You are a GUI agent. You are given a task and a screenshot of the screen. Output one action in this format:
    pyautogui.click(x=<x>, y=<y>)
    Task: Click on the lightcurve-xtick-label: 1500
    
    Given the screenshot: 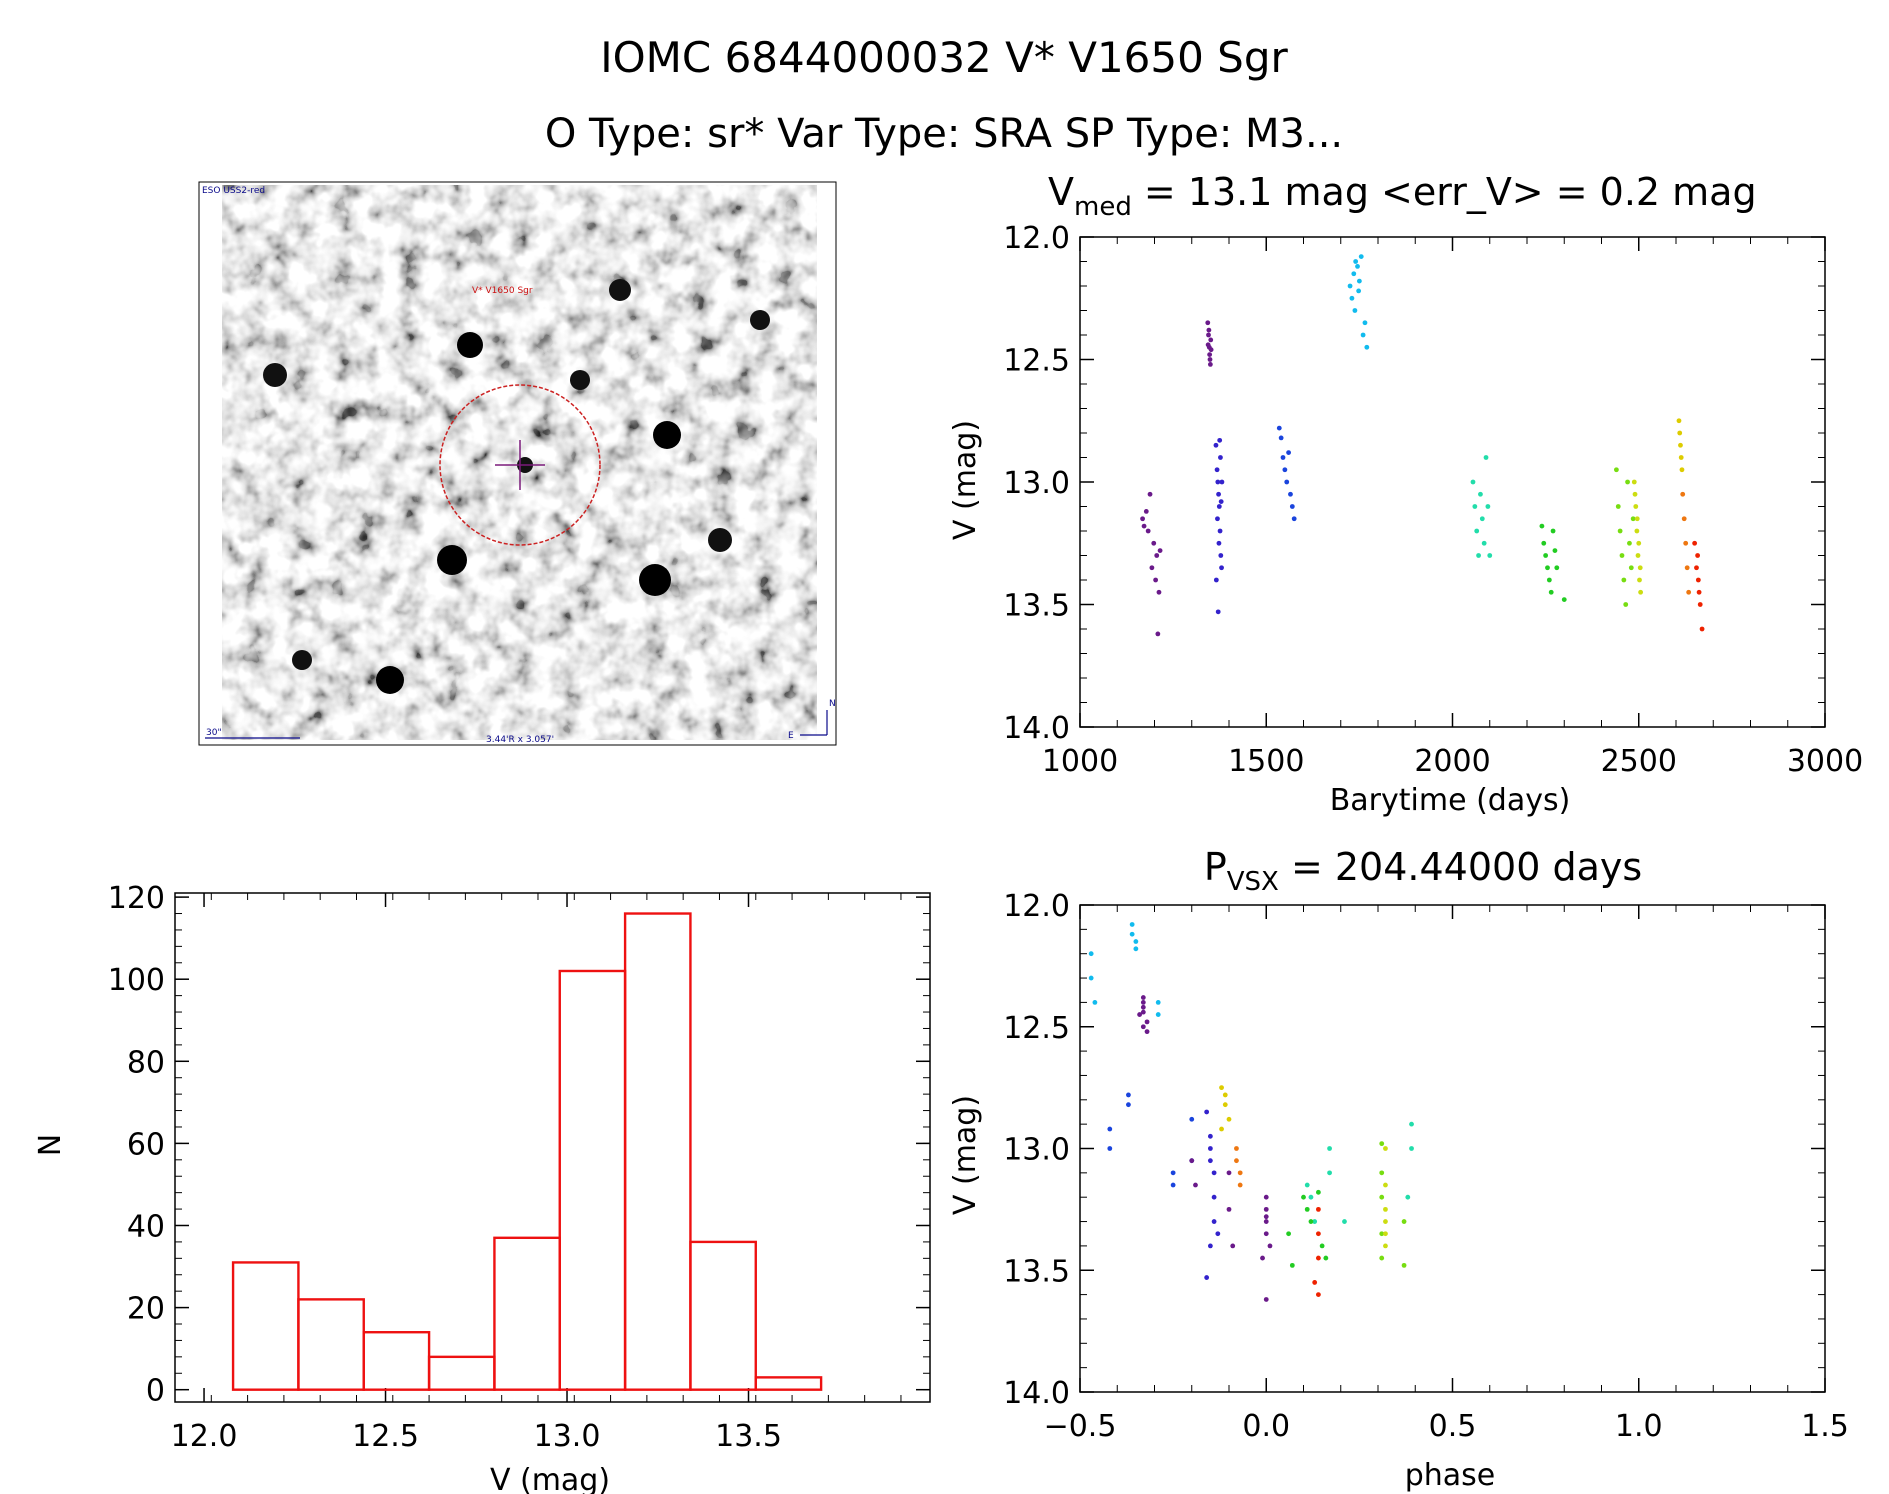 What is the action you would take?
    pyautogui.click(x=1266, y=761)
    